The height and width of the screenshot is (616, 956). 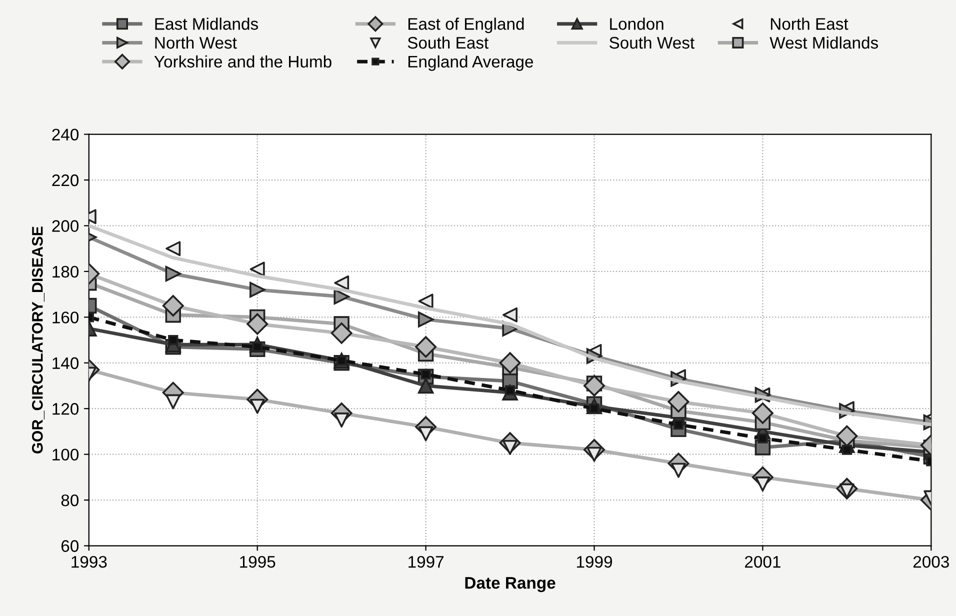 I want to click on legend-label: London, so click(x=637, y=24).